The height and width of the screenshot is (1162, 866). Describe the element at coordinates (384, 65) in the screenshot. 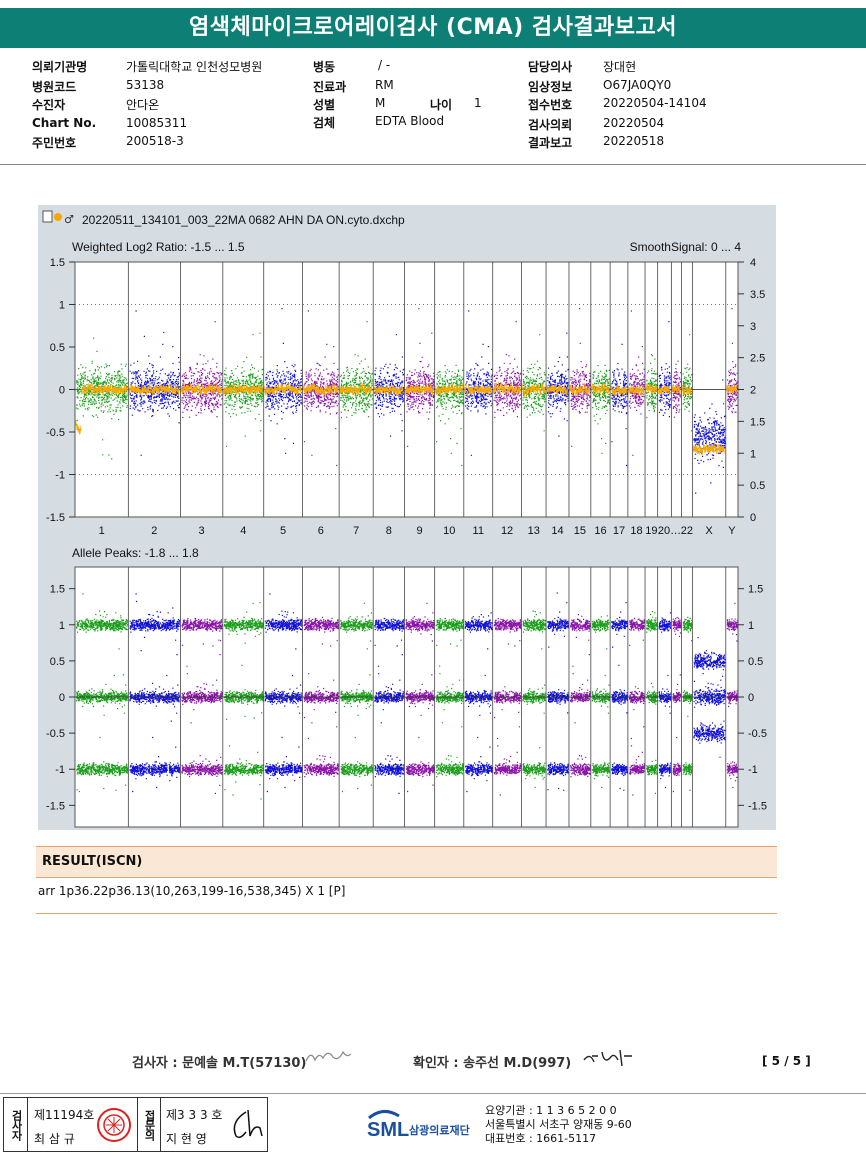

I see `info-value: / -` at that location.